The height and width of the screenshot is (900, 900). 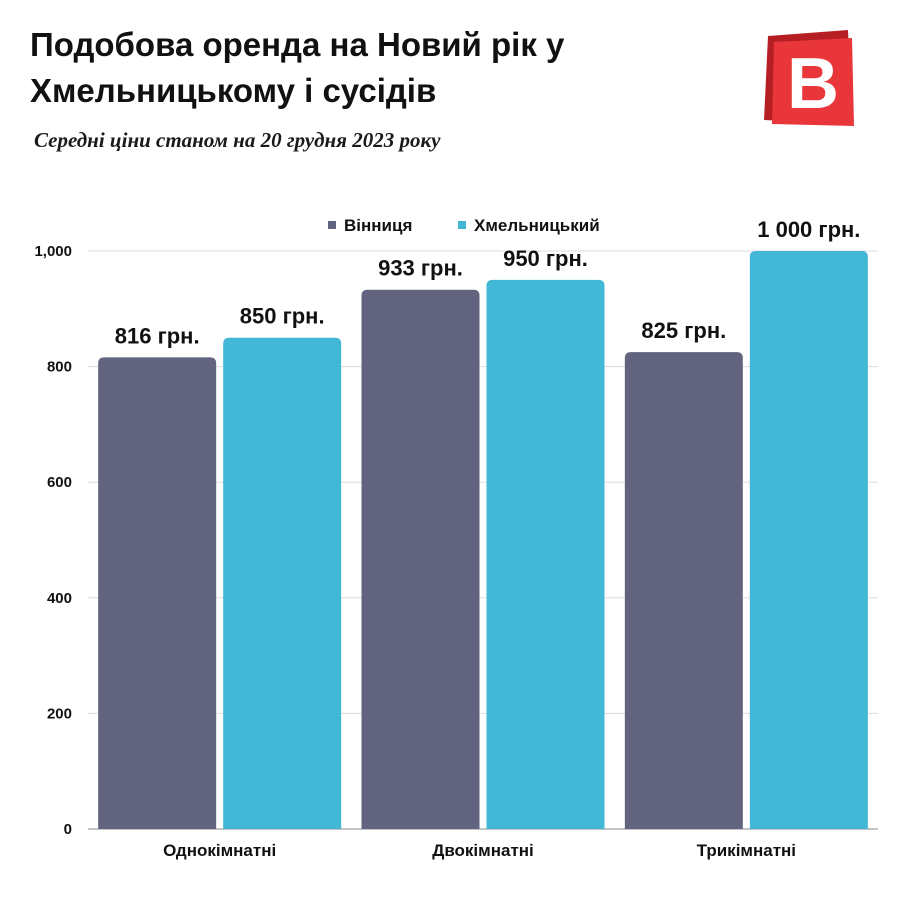 I want to click on y-tick-label: 200, so click(x=59, y=713).